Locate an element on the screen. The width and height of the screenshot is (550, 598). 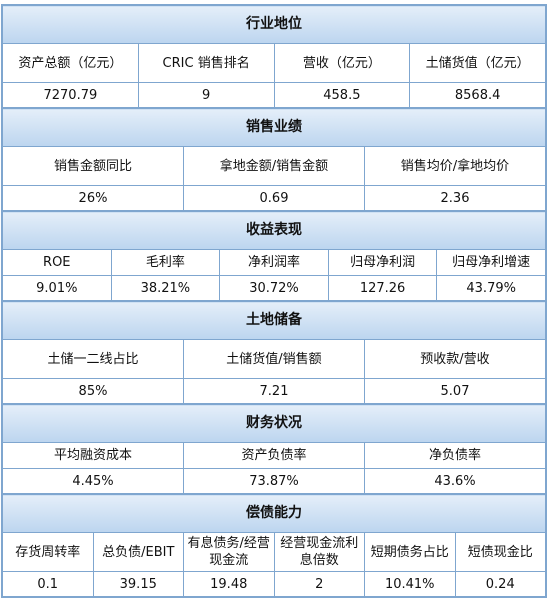
metric-label: 归母净利增速 is located at coordinates (491, 262).